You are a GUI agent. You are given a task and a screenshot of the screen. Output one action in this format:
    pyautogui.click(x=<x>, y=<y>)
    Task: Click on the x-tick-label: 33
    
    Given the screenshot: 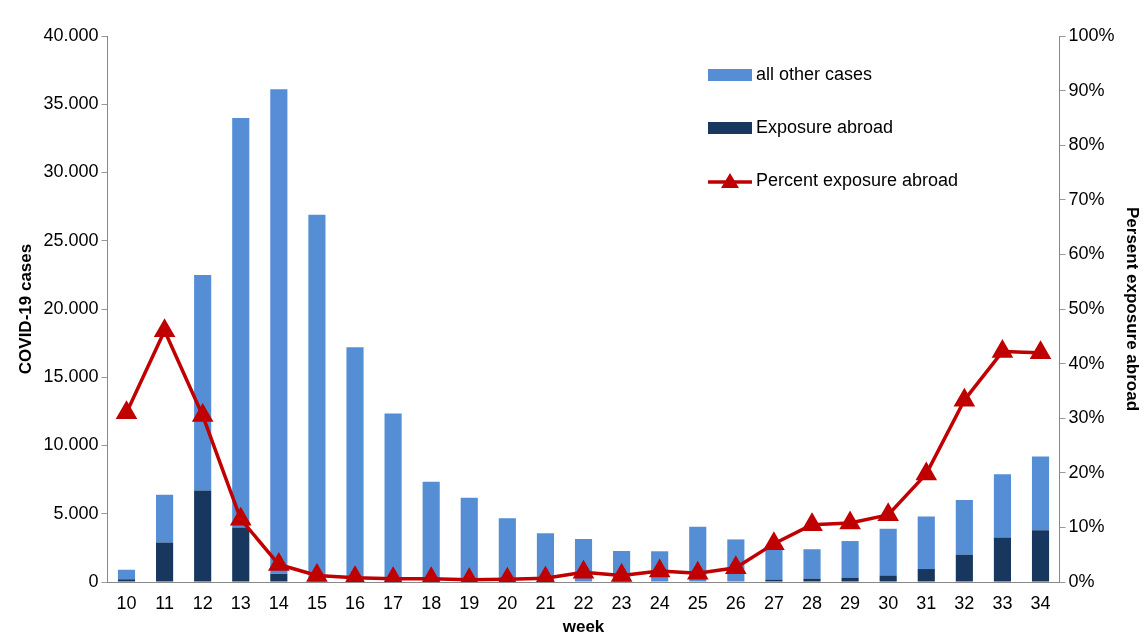 What is the action you would take?
    pyautogui.click(x=1002, y=602)
    